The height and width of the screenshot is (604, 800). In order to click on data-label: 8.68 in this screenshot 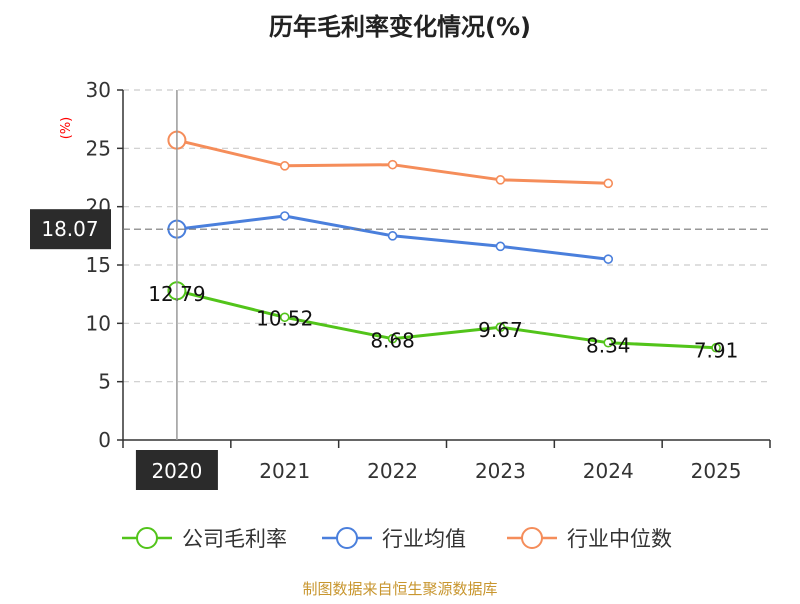, I will do `click(392, 341)`.